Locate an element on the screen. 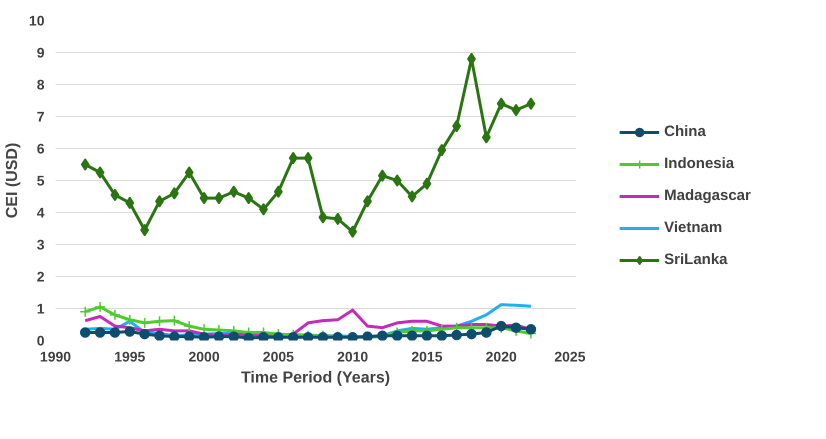 The height and width of the screenshot is (439, 826). y-tick-label: 2 is located at coordinates (40, 276).